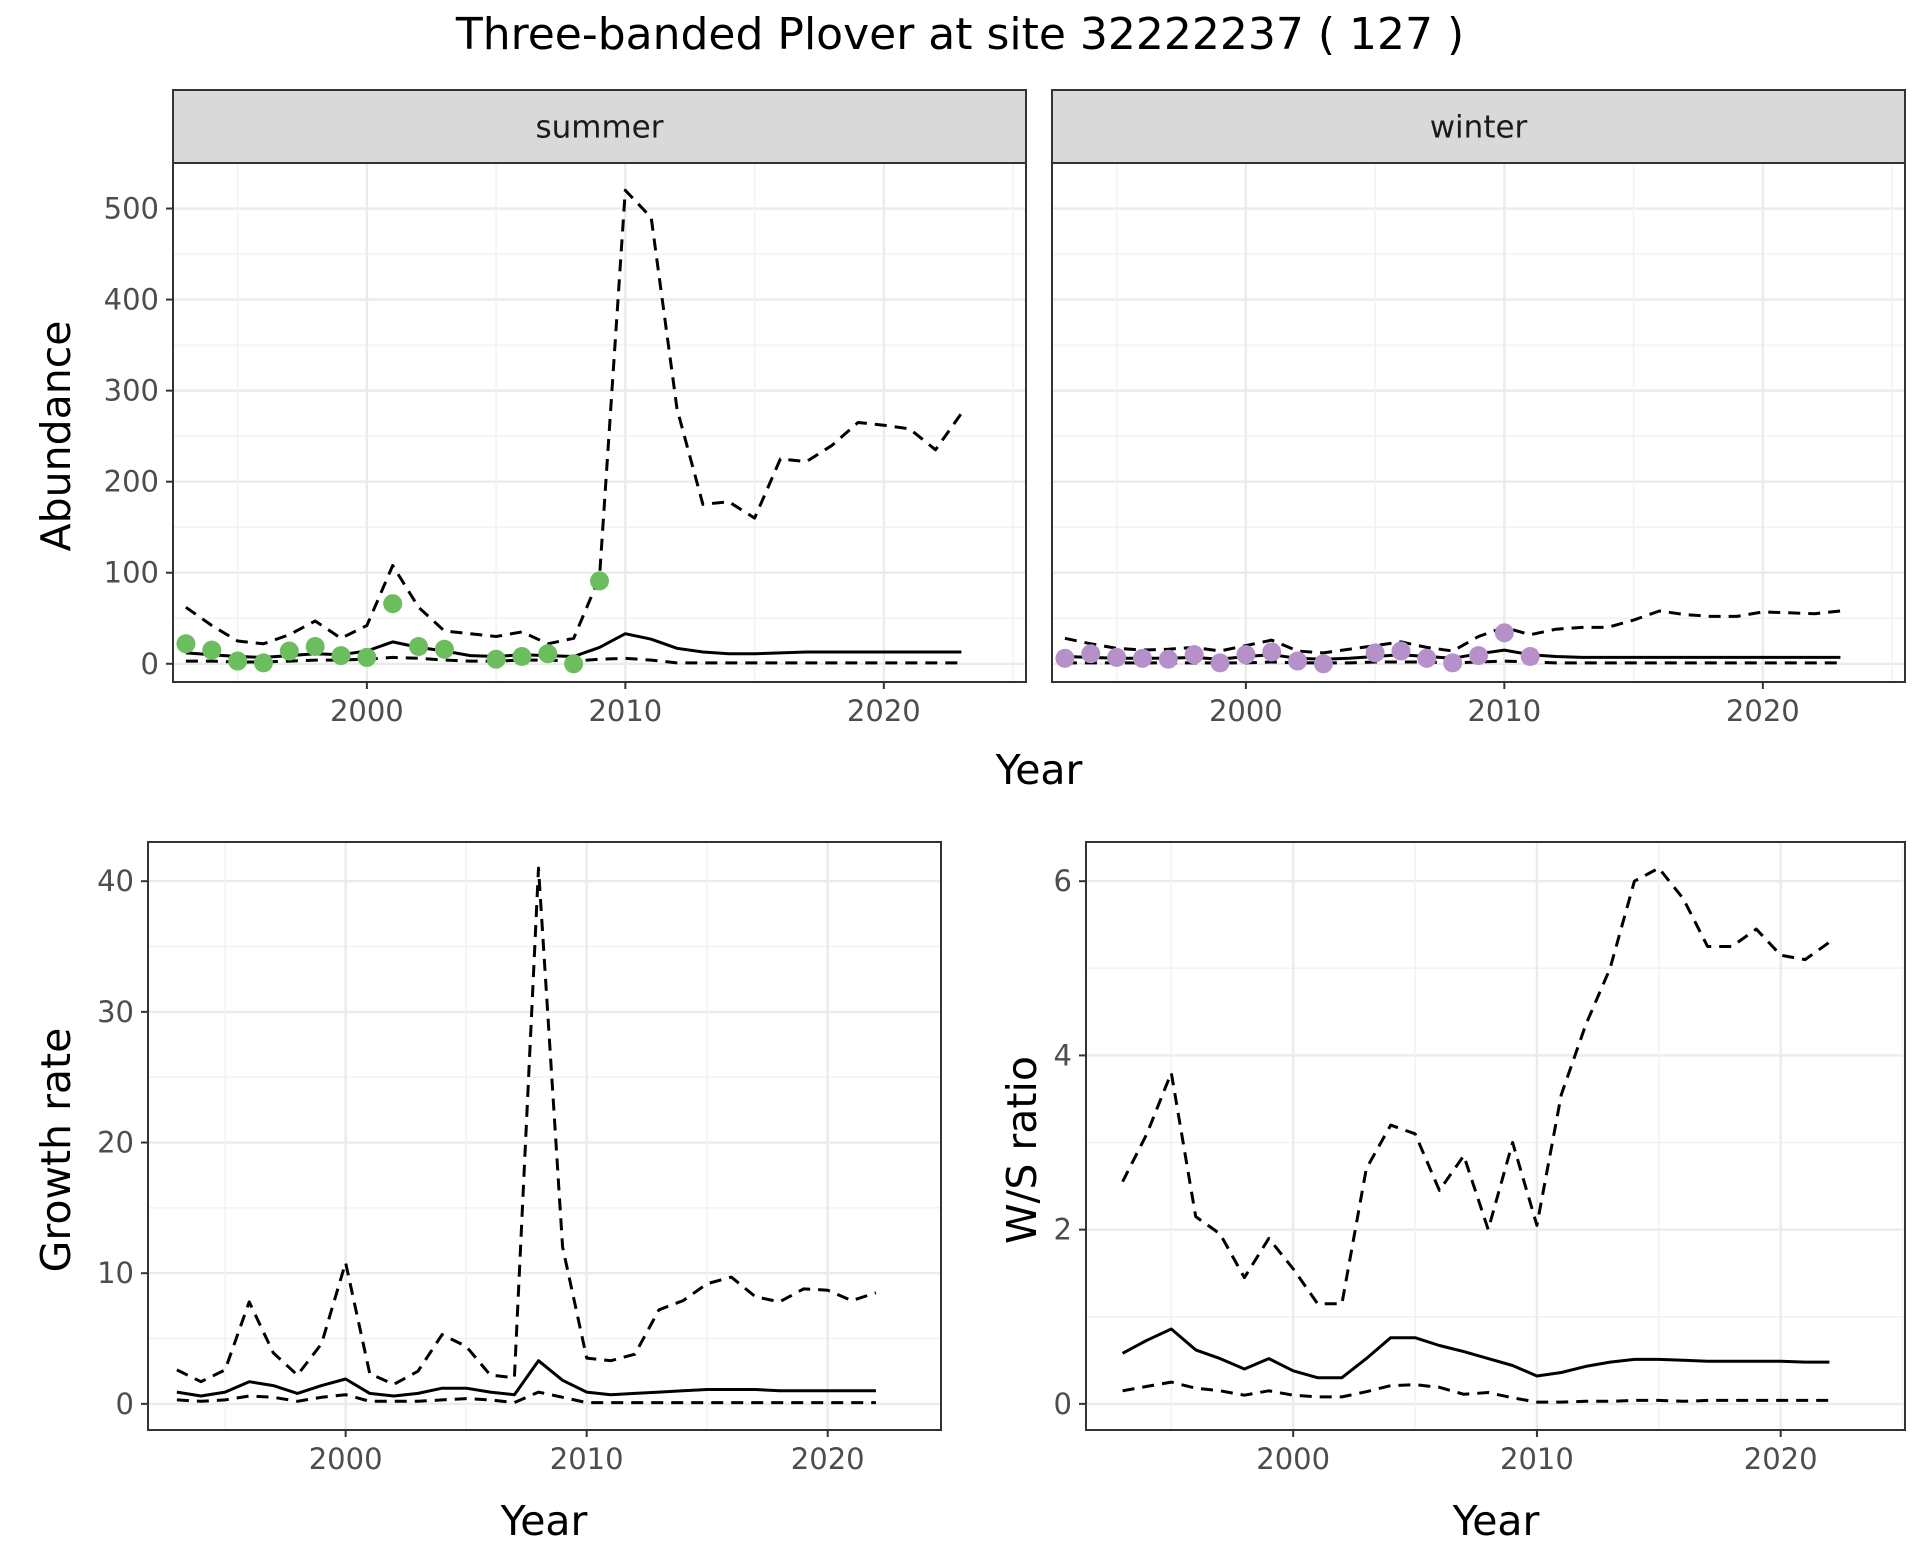 This screenshot has width=1920, height=1565. Describe the element at coordinates (115, 881) in the screenshot. I see `growth-y-tick-label: 40` at that location.